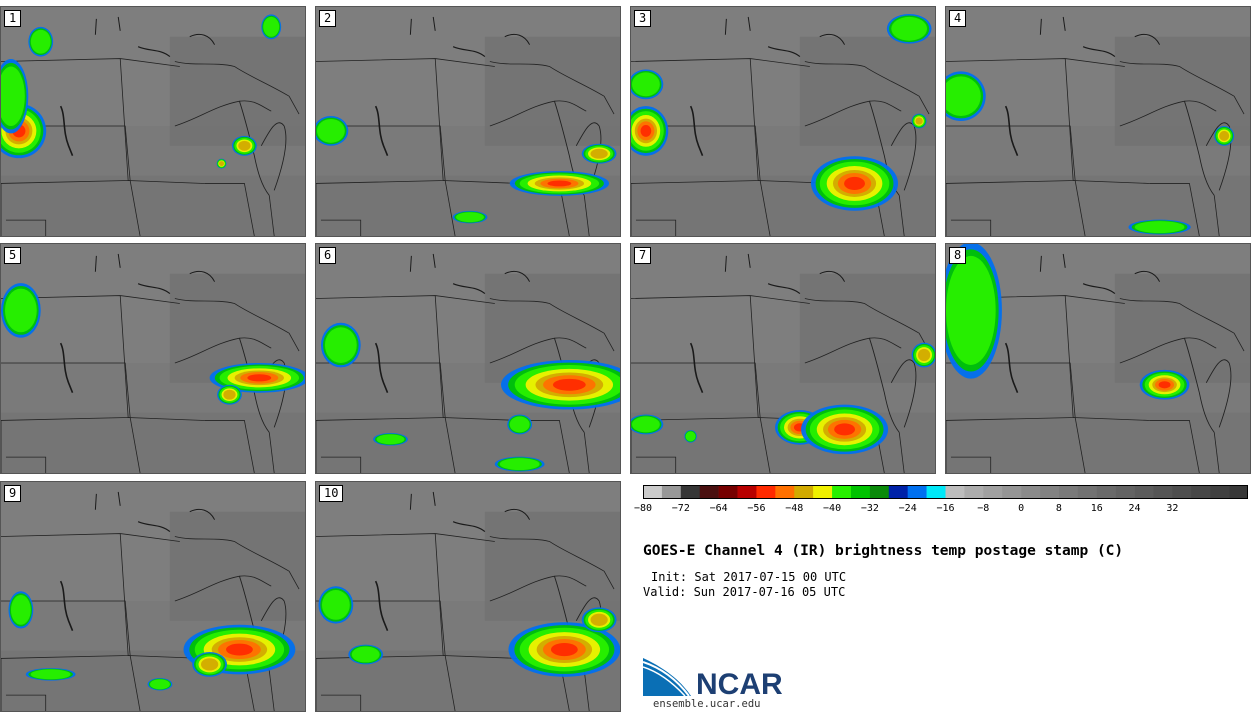 The image size is (1260, 713). Describe the element at coordinates (1134, 508) in the screenshot. I see `colorbar-tick-label: 24` at that location.